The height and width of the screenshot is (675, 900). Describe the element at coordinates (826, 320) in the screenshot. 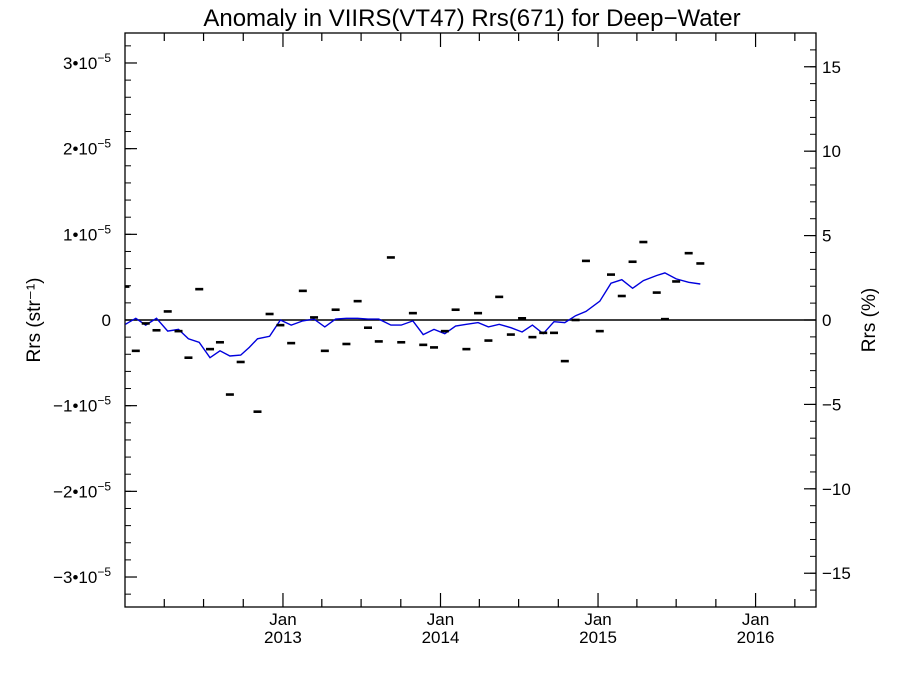

I see `y-right-tick-label: 0` at that location.